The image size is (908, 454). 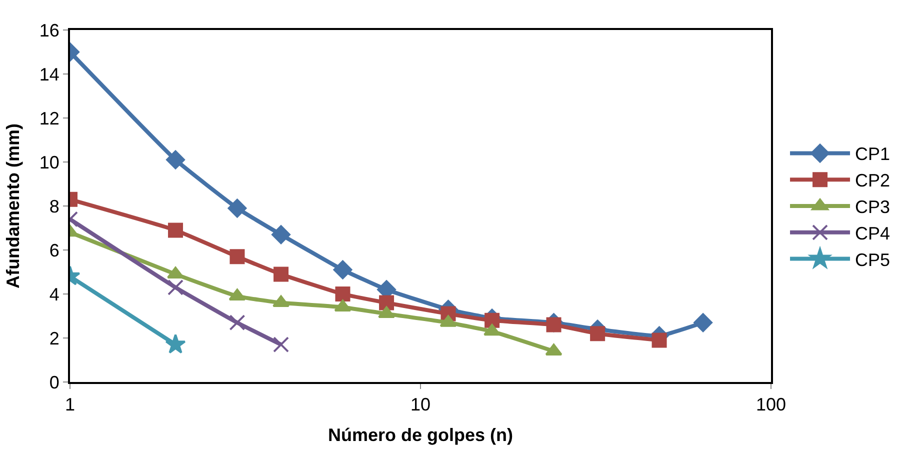 What do you see at coordinates (70, 404) in the screenshot?
I see `x-tick-label: 1` at bounding box center [70, 404].